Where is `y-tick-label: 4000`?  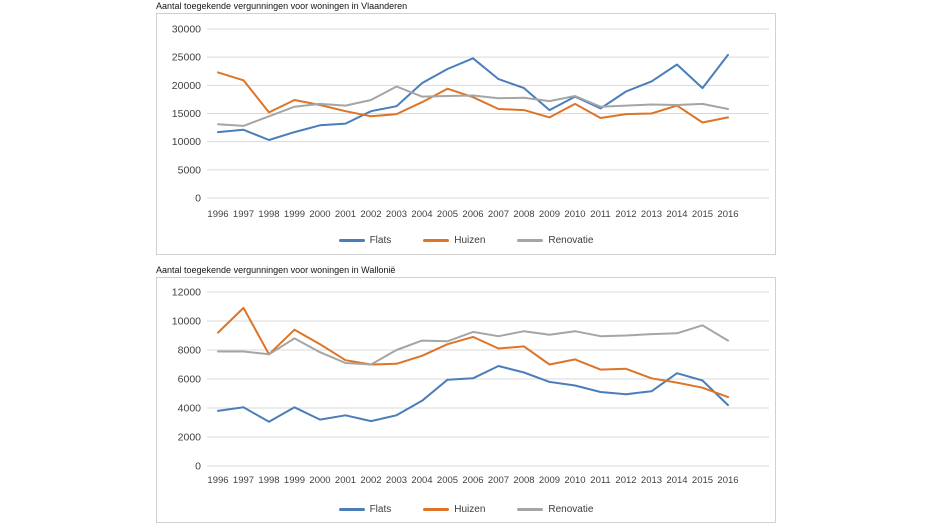 y-tick-label: 4000 is located at coordinates (190, 409).